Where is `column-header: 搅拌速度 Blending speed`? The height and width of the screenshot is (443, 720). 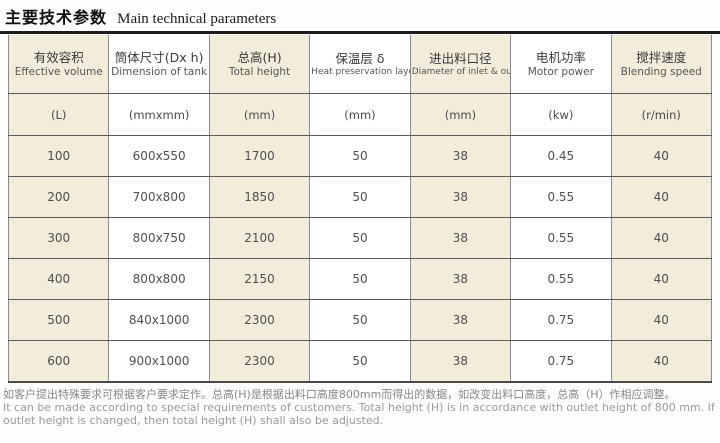 column-header: 搅拌速度 Blending speed is located at coordinates (662, 64).